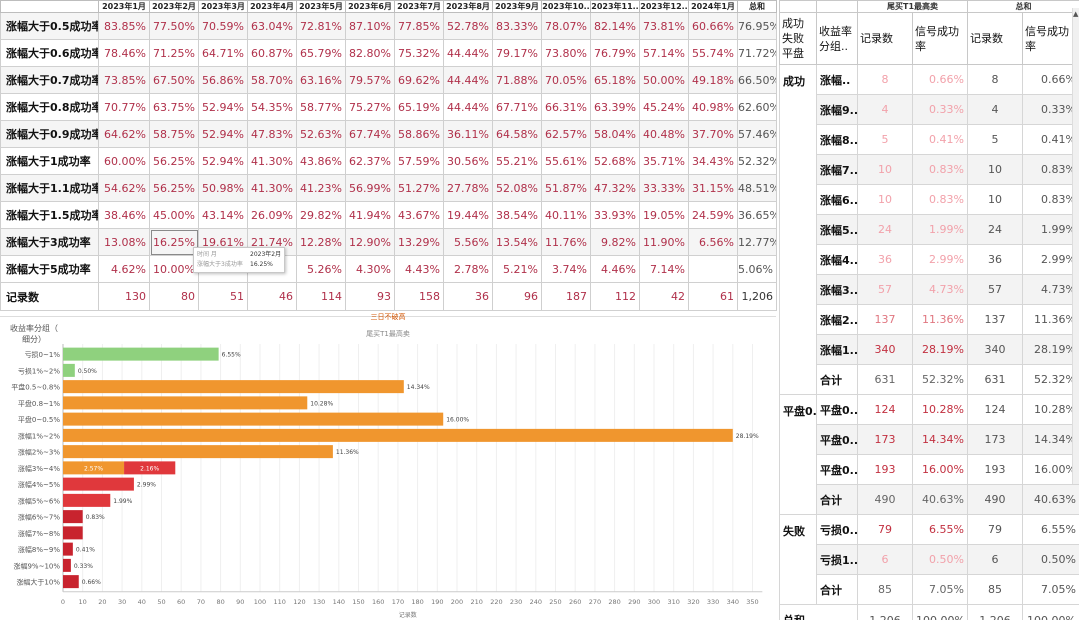 Image resolution: width=1079 pixels, height=620 pixels. What do you see at coordinates (713, 26) in the screenshot?
I see `table-cell: 60.66%` at bounding box center [713, 26].